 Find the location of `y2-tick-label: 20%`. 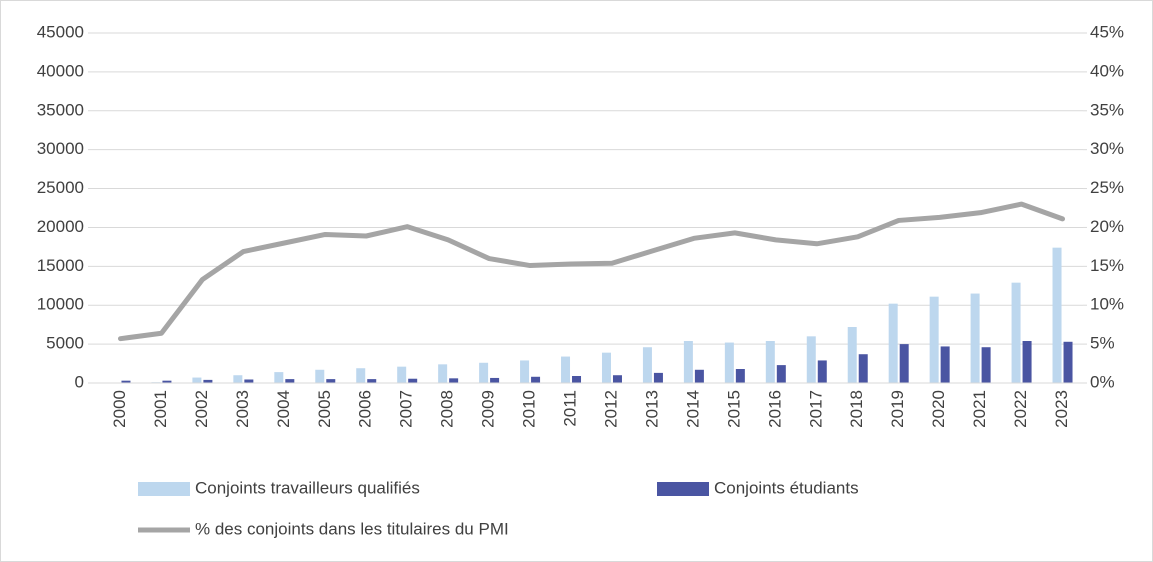

y2-tick-label: 20% is located at coordinates (1107, 226).